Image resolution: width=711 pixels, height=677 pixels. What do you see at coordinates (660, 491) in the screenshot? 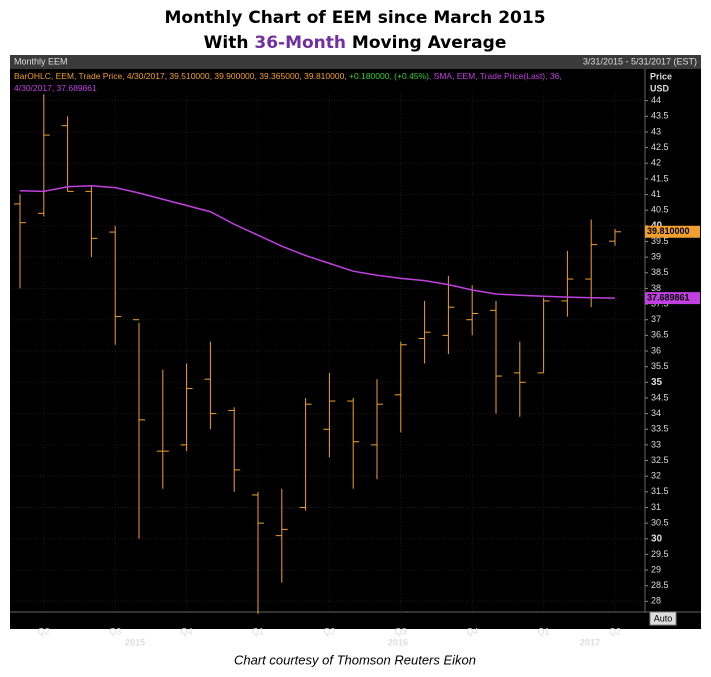
I see `y-tick-label: 31.5` at bounding box center [660, 491].